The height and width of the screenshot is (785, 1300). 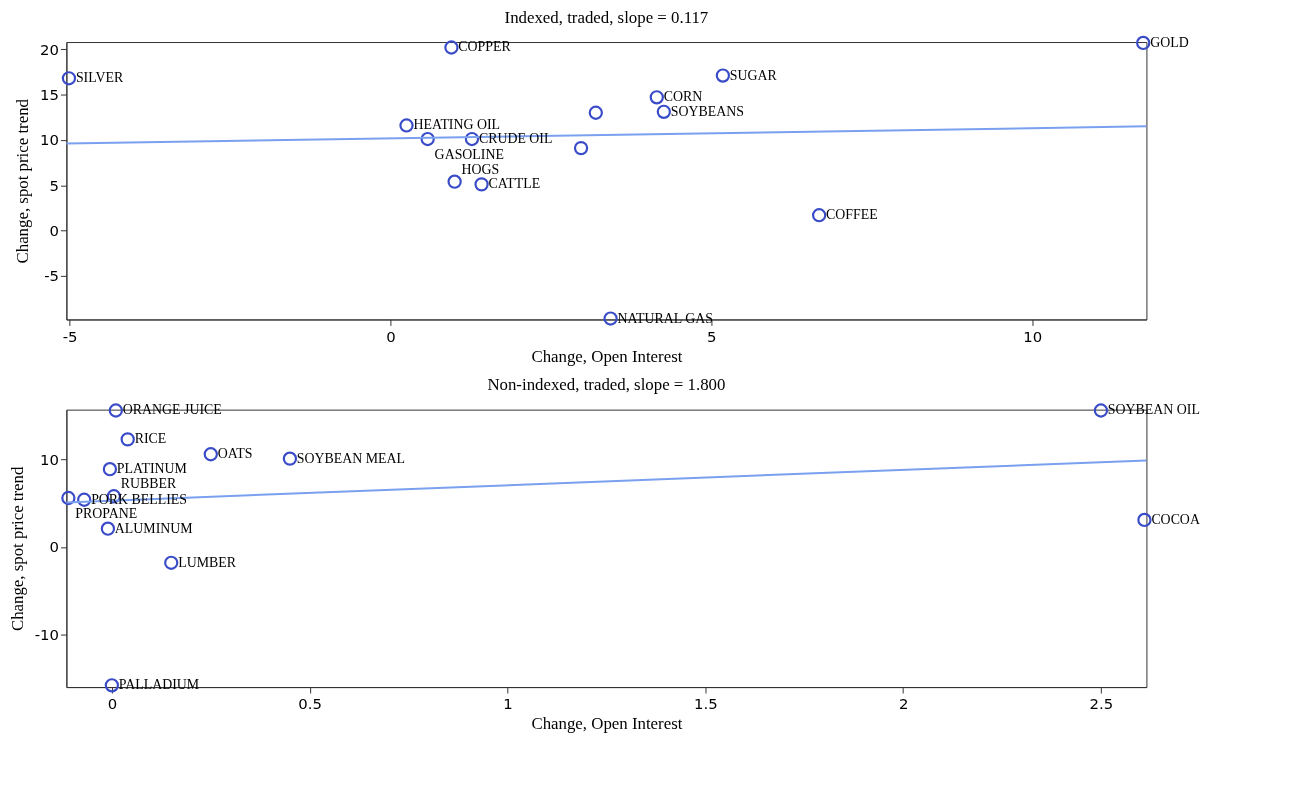 I want to click on annotation: SOYBEAN MEAL, so click(x=351, y=458).